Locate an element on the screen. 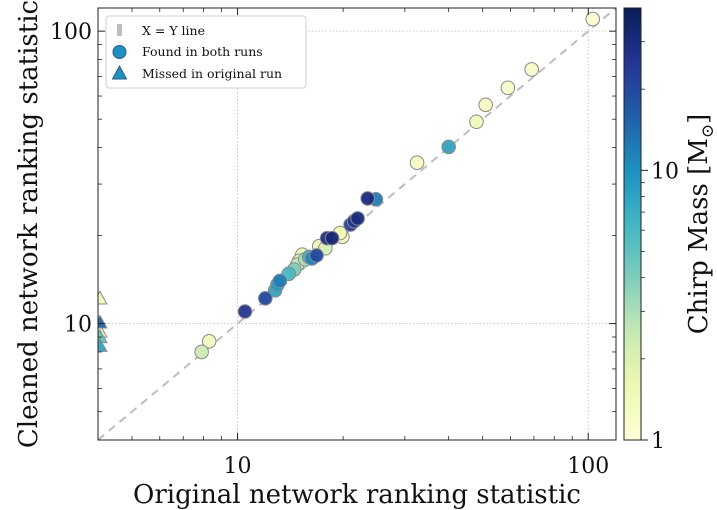 Image resolution: width=717 pixels, height=510 pixels. x-tick-label: 10 is located at coordinates (238, 466).